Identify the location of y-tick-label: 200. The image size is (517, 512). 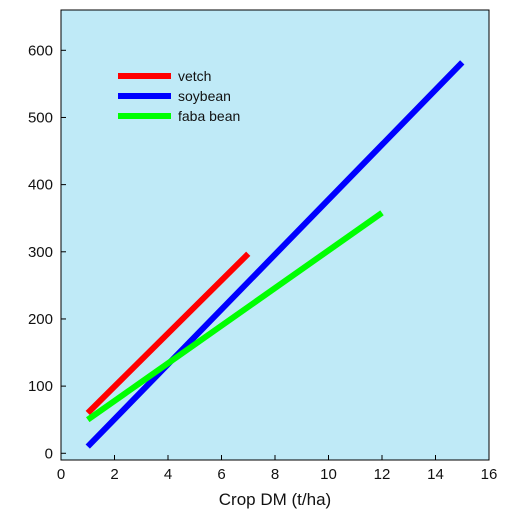
(40, 319).